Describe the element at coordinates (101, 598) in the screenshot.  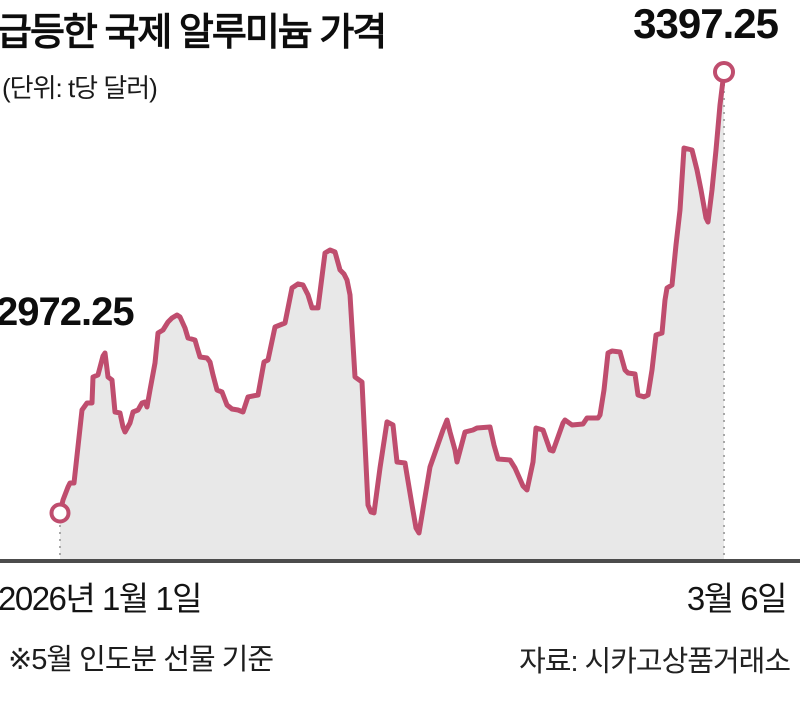
I see `x-axis-start-label: 2026년 1월 1일` at that location.